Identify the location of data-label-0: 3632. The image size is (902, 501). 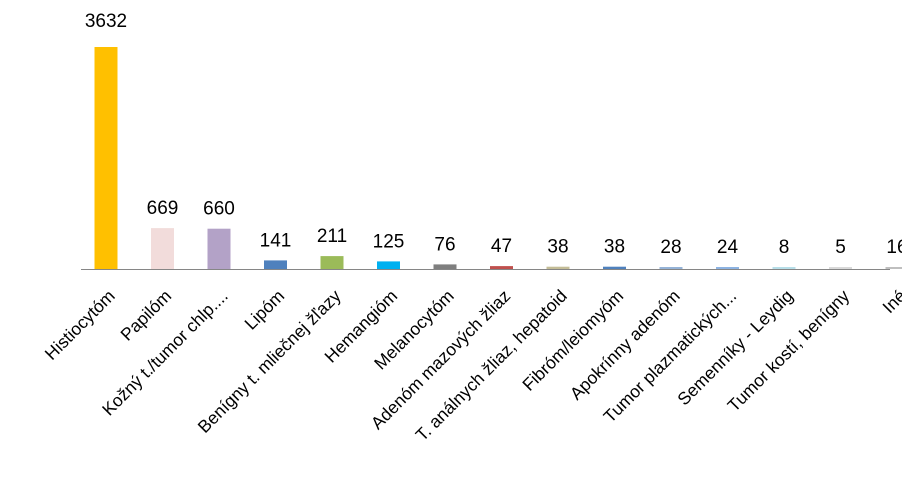
(106, 21).